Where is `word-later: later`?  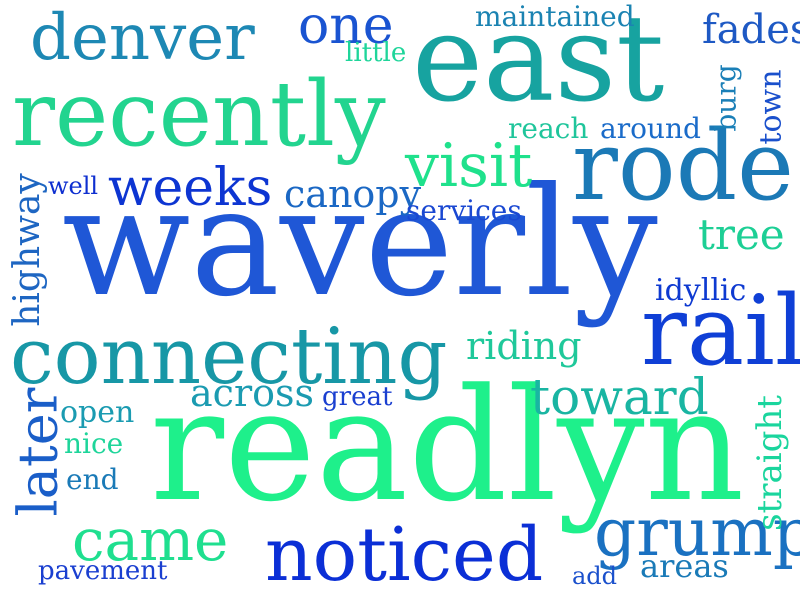 word-later: later is located at coordinates (38, 452).